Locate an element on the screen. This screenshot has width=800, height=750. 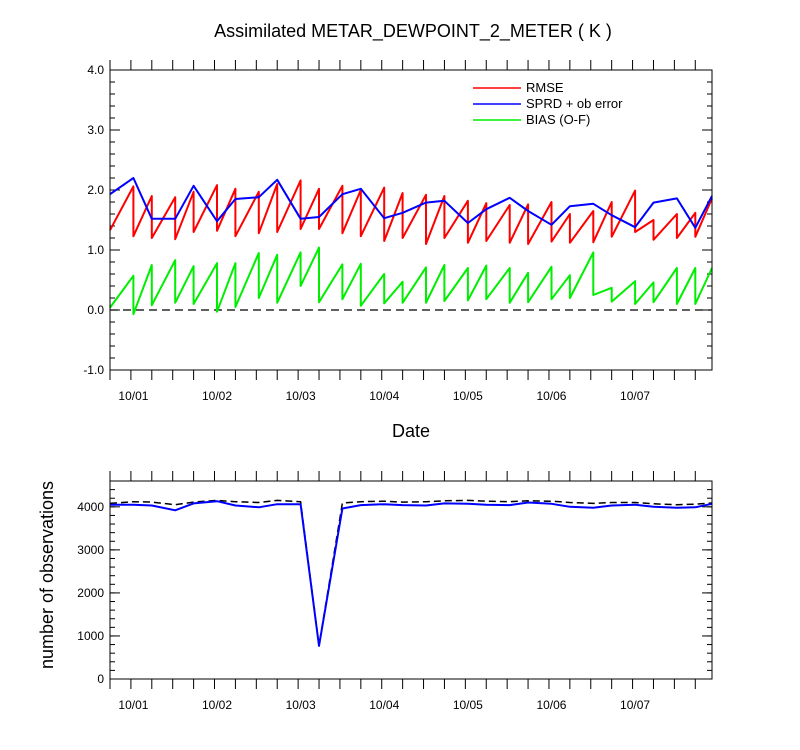
legend-label-rmse: RMSE is located at coordinates (545, 87).